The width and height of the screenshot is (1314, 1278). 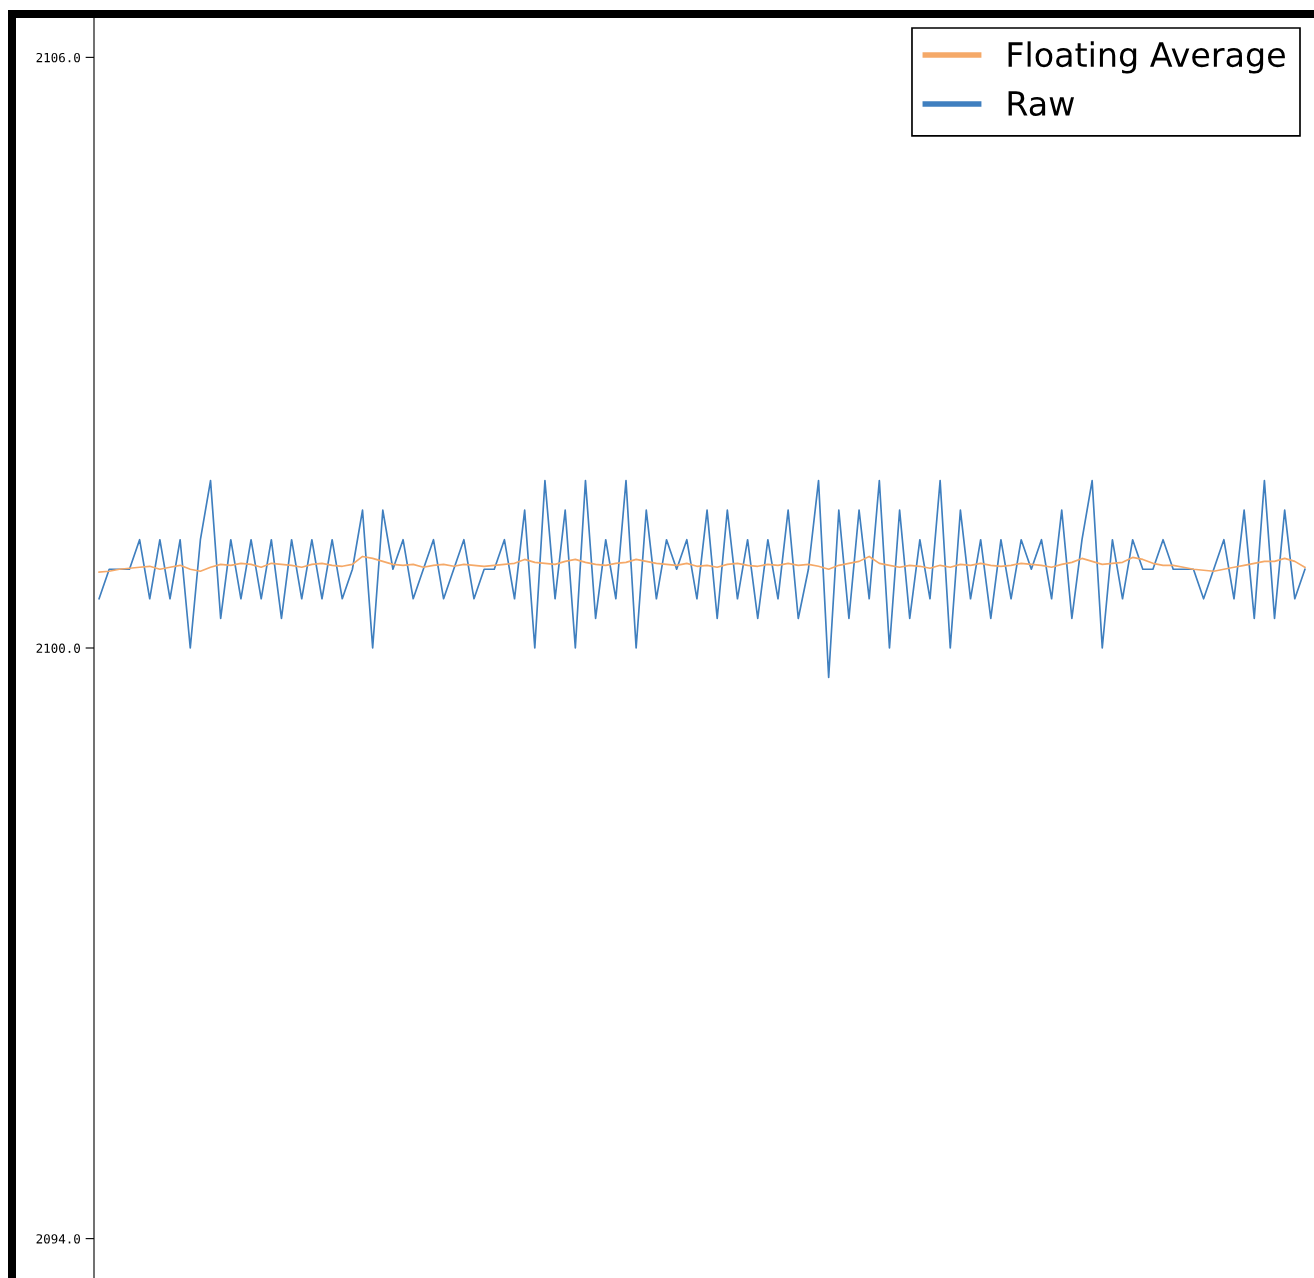 I want to click on y-tick-label: 2094.0, so click(x=58, y=1239).